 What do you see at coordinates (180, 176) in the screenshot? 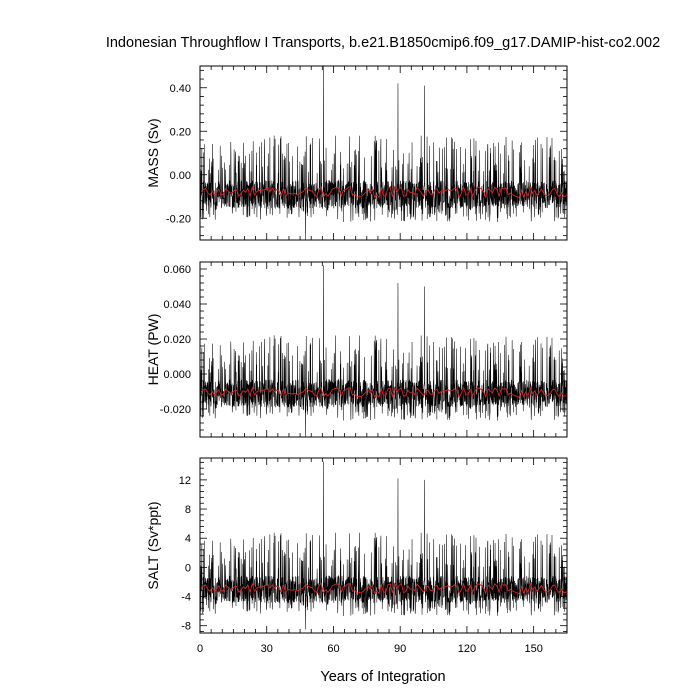
I see `mass-y-tick-label: 0.00` at bounding box center [180, 176].